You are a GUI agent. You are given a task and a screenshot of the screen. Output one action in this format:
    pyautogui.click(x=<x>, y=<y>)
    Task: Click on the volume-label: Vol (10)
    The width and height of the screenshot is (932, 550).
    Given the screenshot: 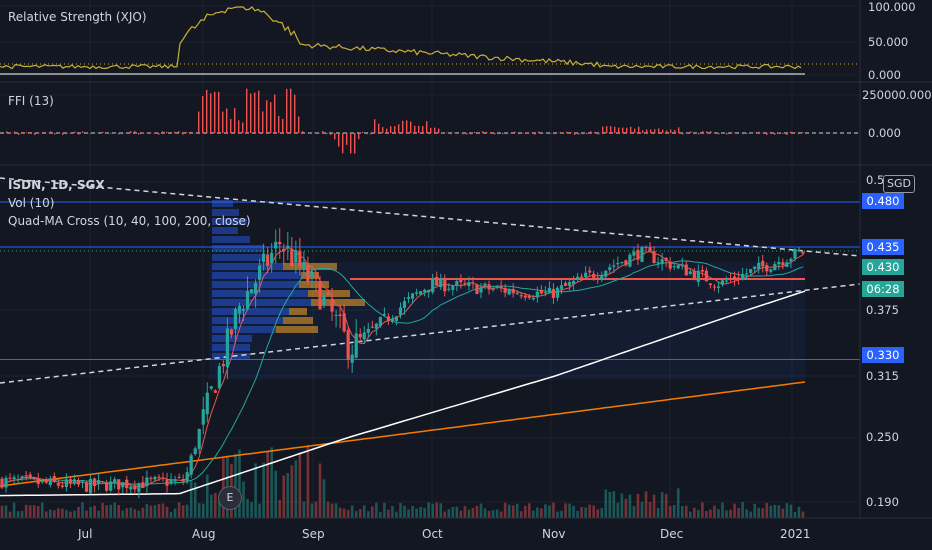 What is the action you would take?
    pyautogui.click(x=31, y=203)
    